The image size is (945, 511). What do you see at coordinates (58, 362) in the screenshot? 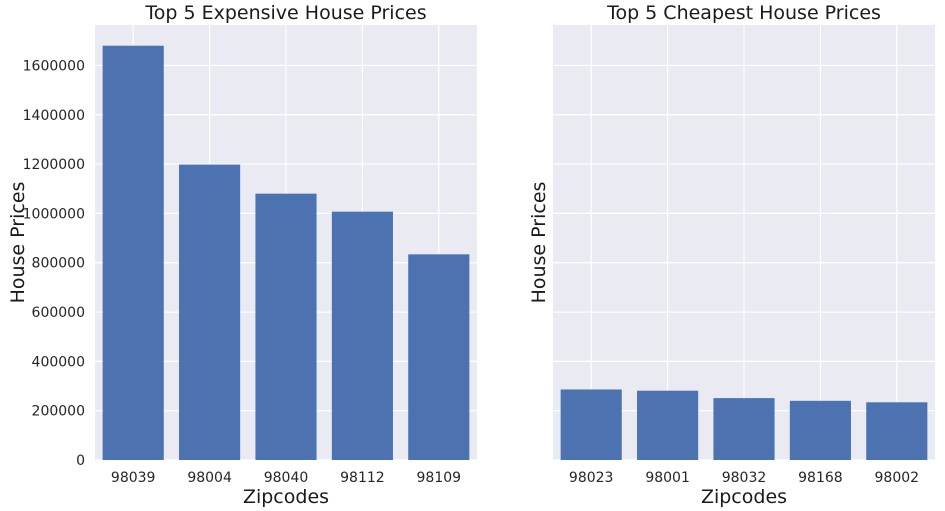
I see `y-tick-label: 400000` at bounding box center [58, 362].